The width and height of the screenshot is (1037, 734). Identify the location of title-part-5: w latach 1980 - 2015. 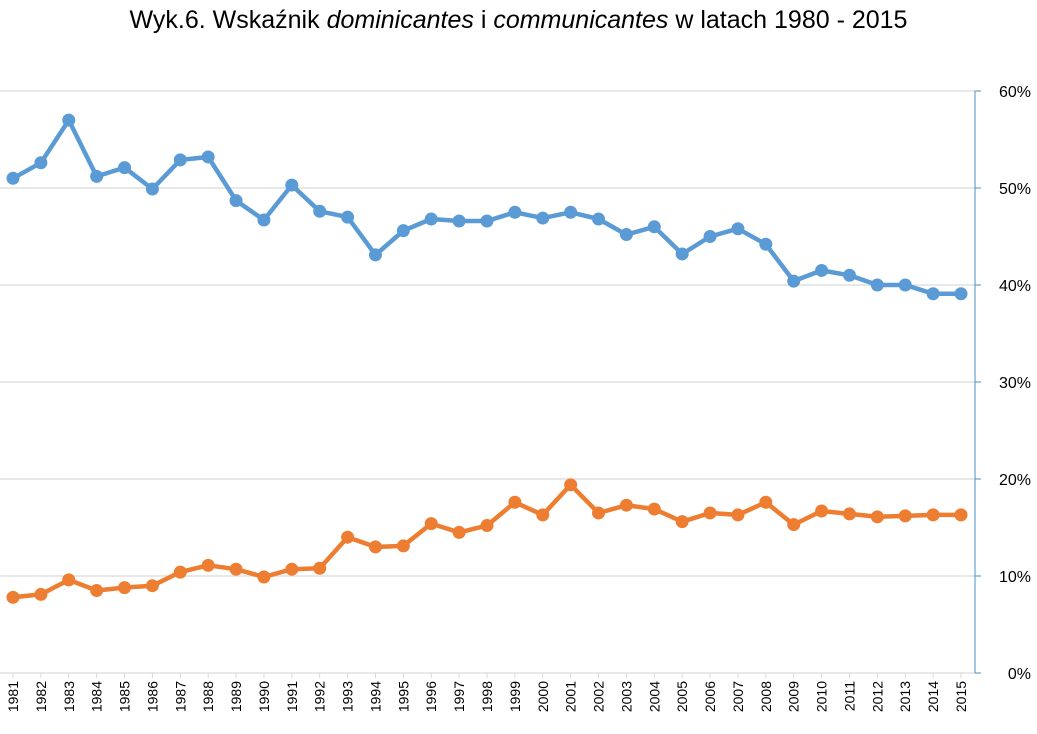
(788, 20).